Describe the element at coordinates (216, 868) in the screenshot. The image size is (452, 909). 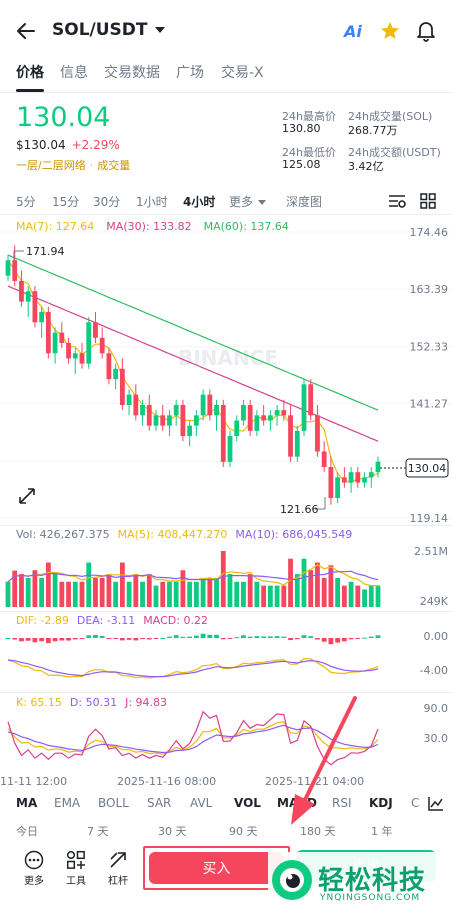
I see `buy-button: 买入` at that location.